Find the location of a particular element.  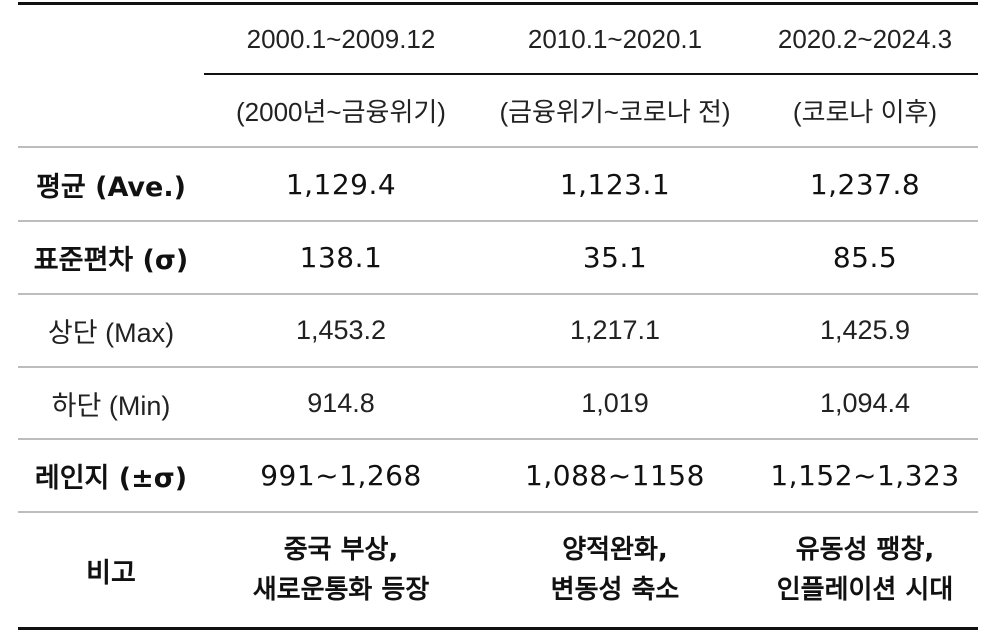

row-label-stddev: 표준편차 (σ) is located at coordinates (111, 260).